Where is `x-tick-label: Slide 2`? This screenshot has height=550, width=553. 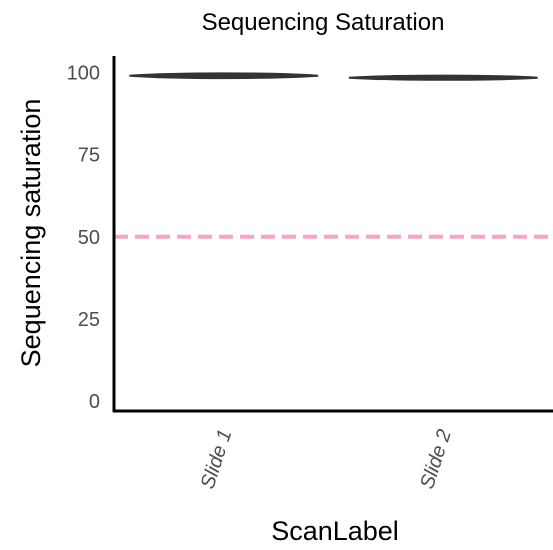
x-tick-label: Slide 2 is located at coordinates (436, 459).